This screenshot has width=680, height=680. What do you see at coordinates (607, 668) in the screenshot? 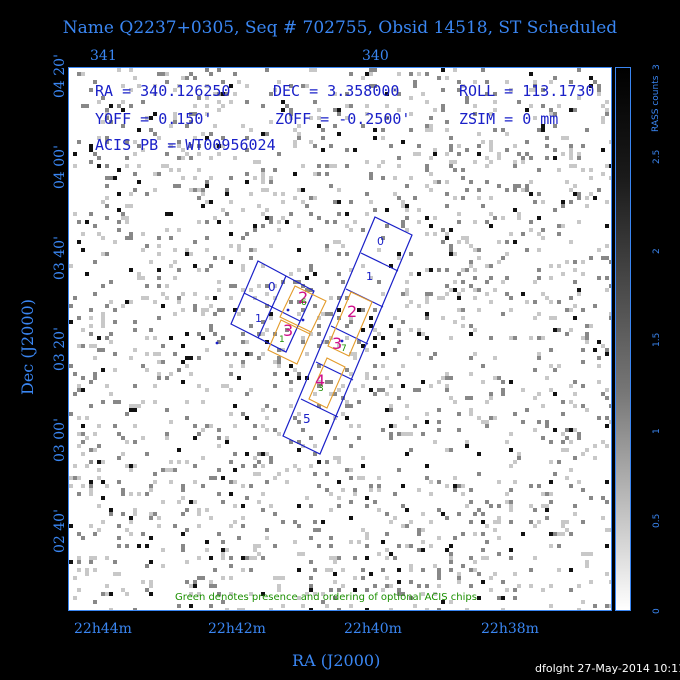
I see `footer-timestamp: dfolght 27-May-2014 10:11` at bounding box center [607, 668].